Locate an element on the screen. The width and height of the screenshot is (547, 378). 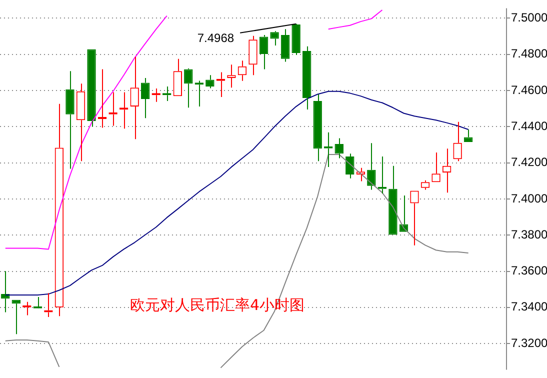
y-tick-label: 7.5000 is located at coordinates (529, 17).